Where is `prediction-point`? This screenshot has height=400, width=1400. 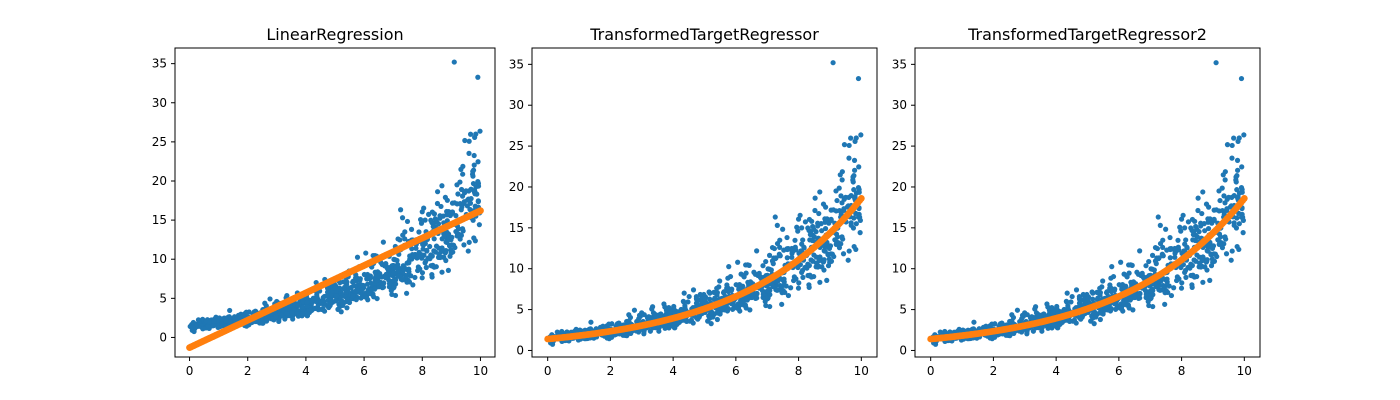
prediction-point is located at coordinates (1244, 198).